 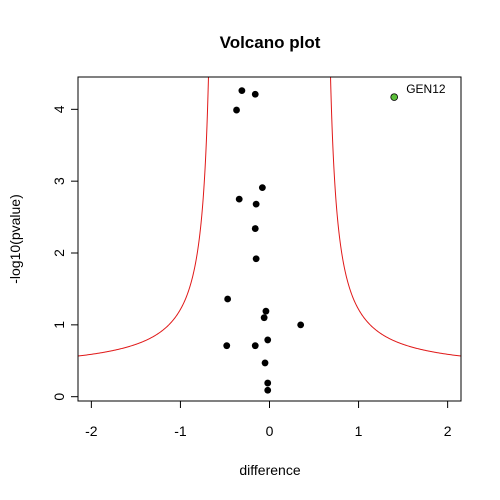 I want to click on y-tick-label: 4, so click(x=59, y=109).